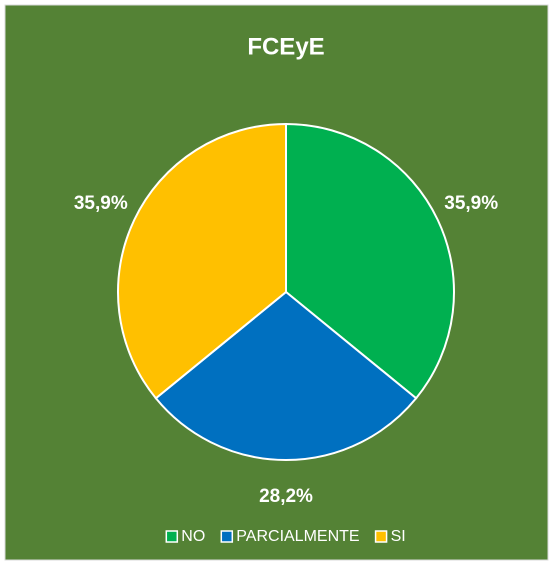  Describe the element at coordinates (286, 496) in the screenshot. I see `data-label: 28,2%` at that location.